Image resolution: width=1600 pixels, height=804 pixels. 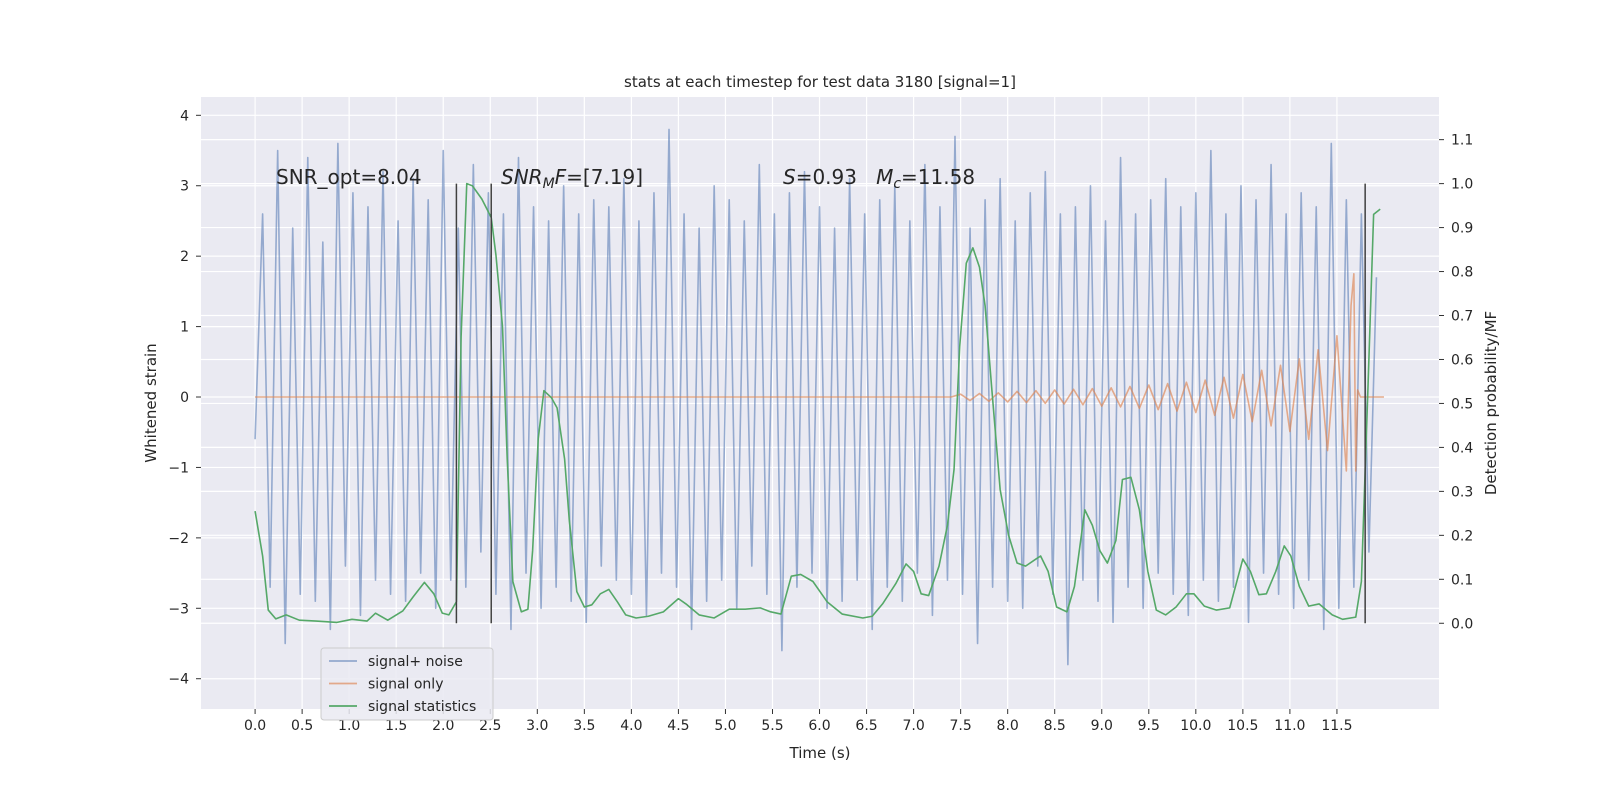 I want to click on y2-tick-label: 0.6, so click(x=1462, y=360).